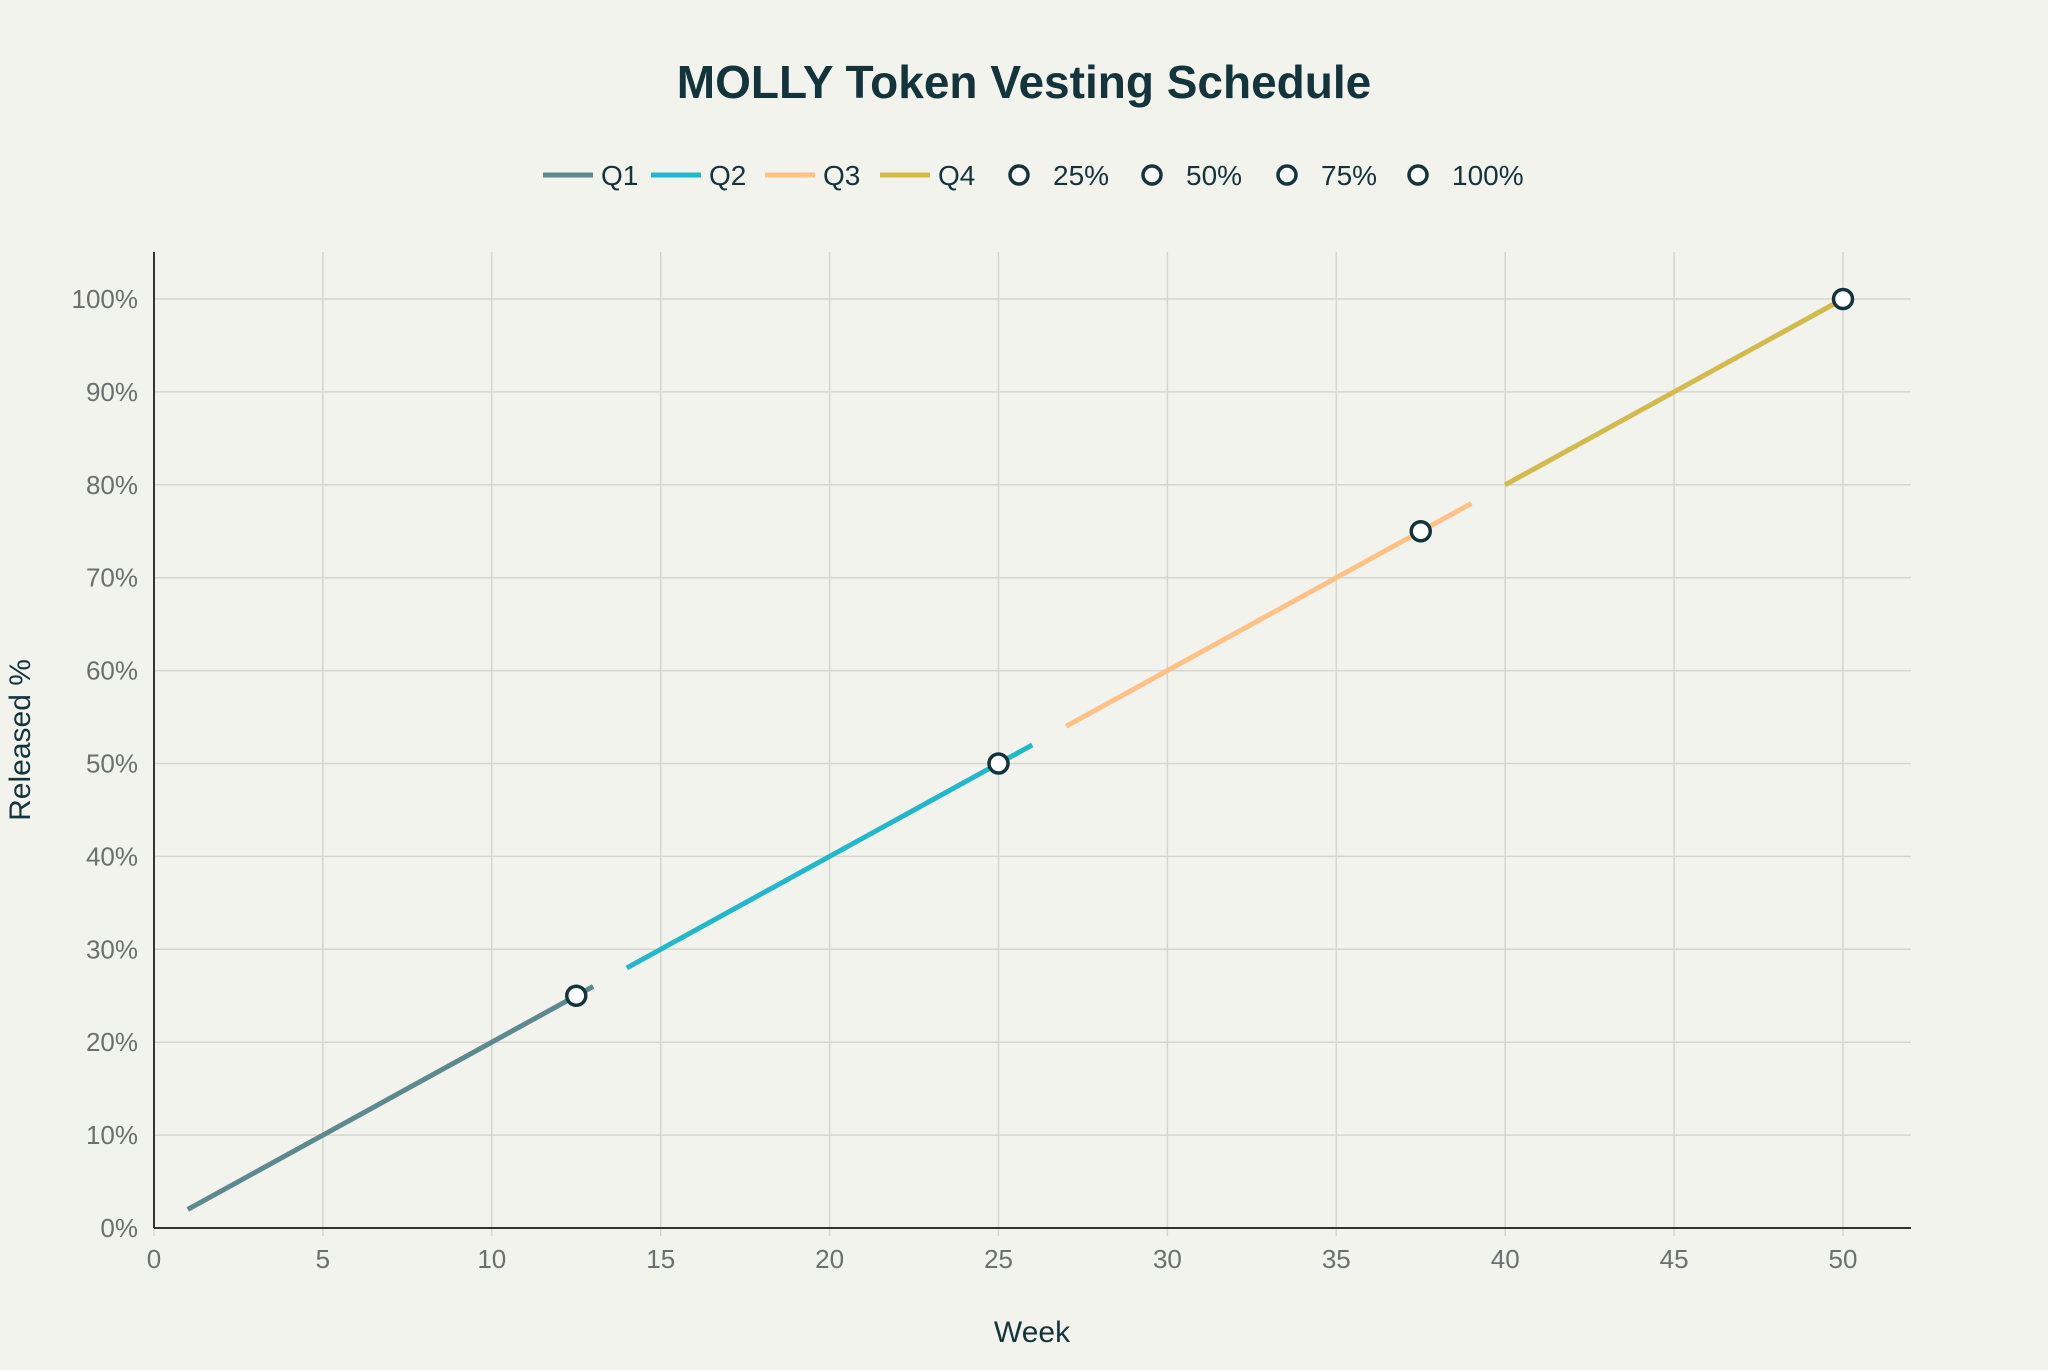 The image size is (2048, 1370). What do you see at coordinates (1349, 175) in the screenshot?
I see `legend-label: 75%` at bounding box center [1349, 175].